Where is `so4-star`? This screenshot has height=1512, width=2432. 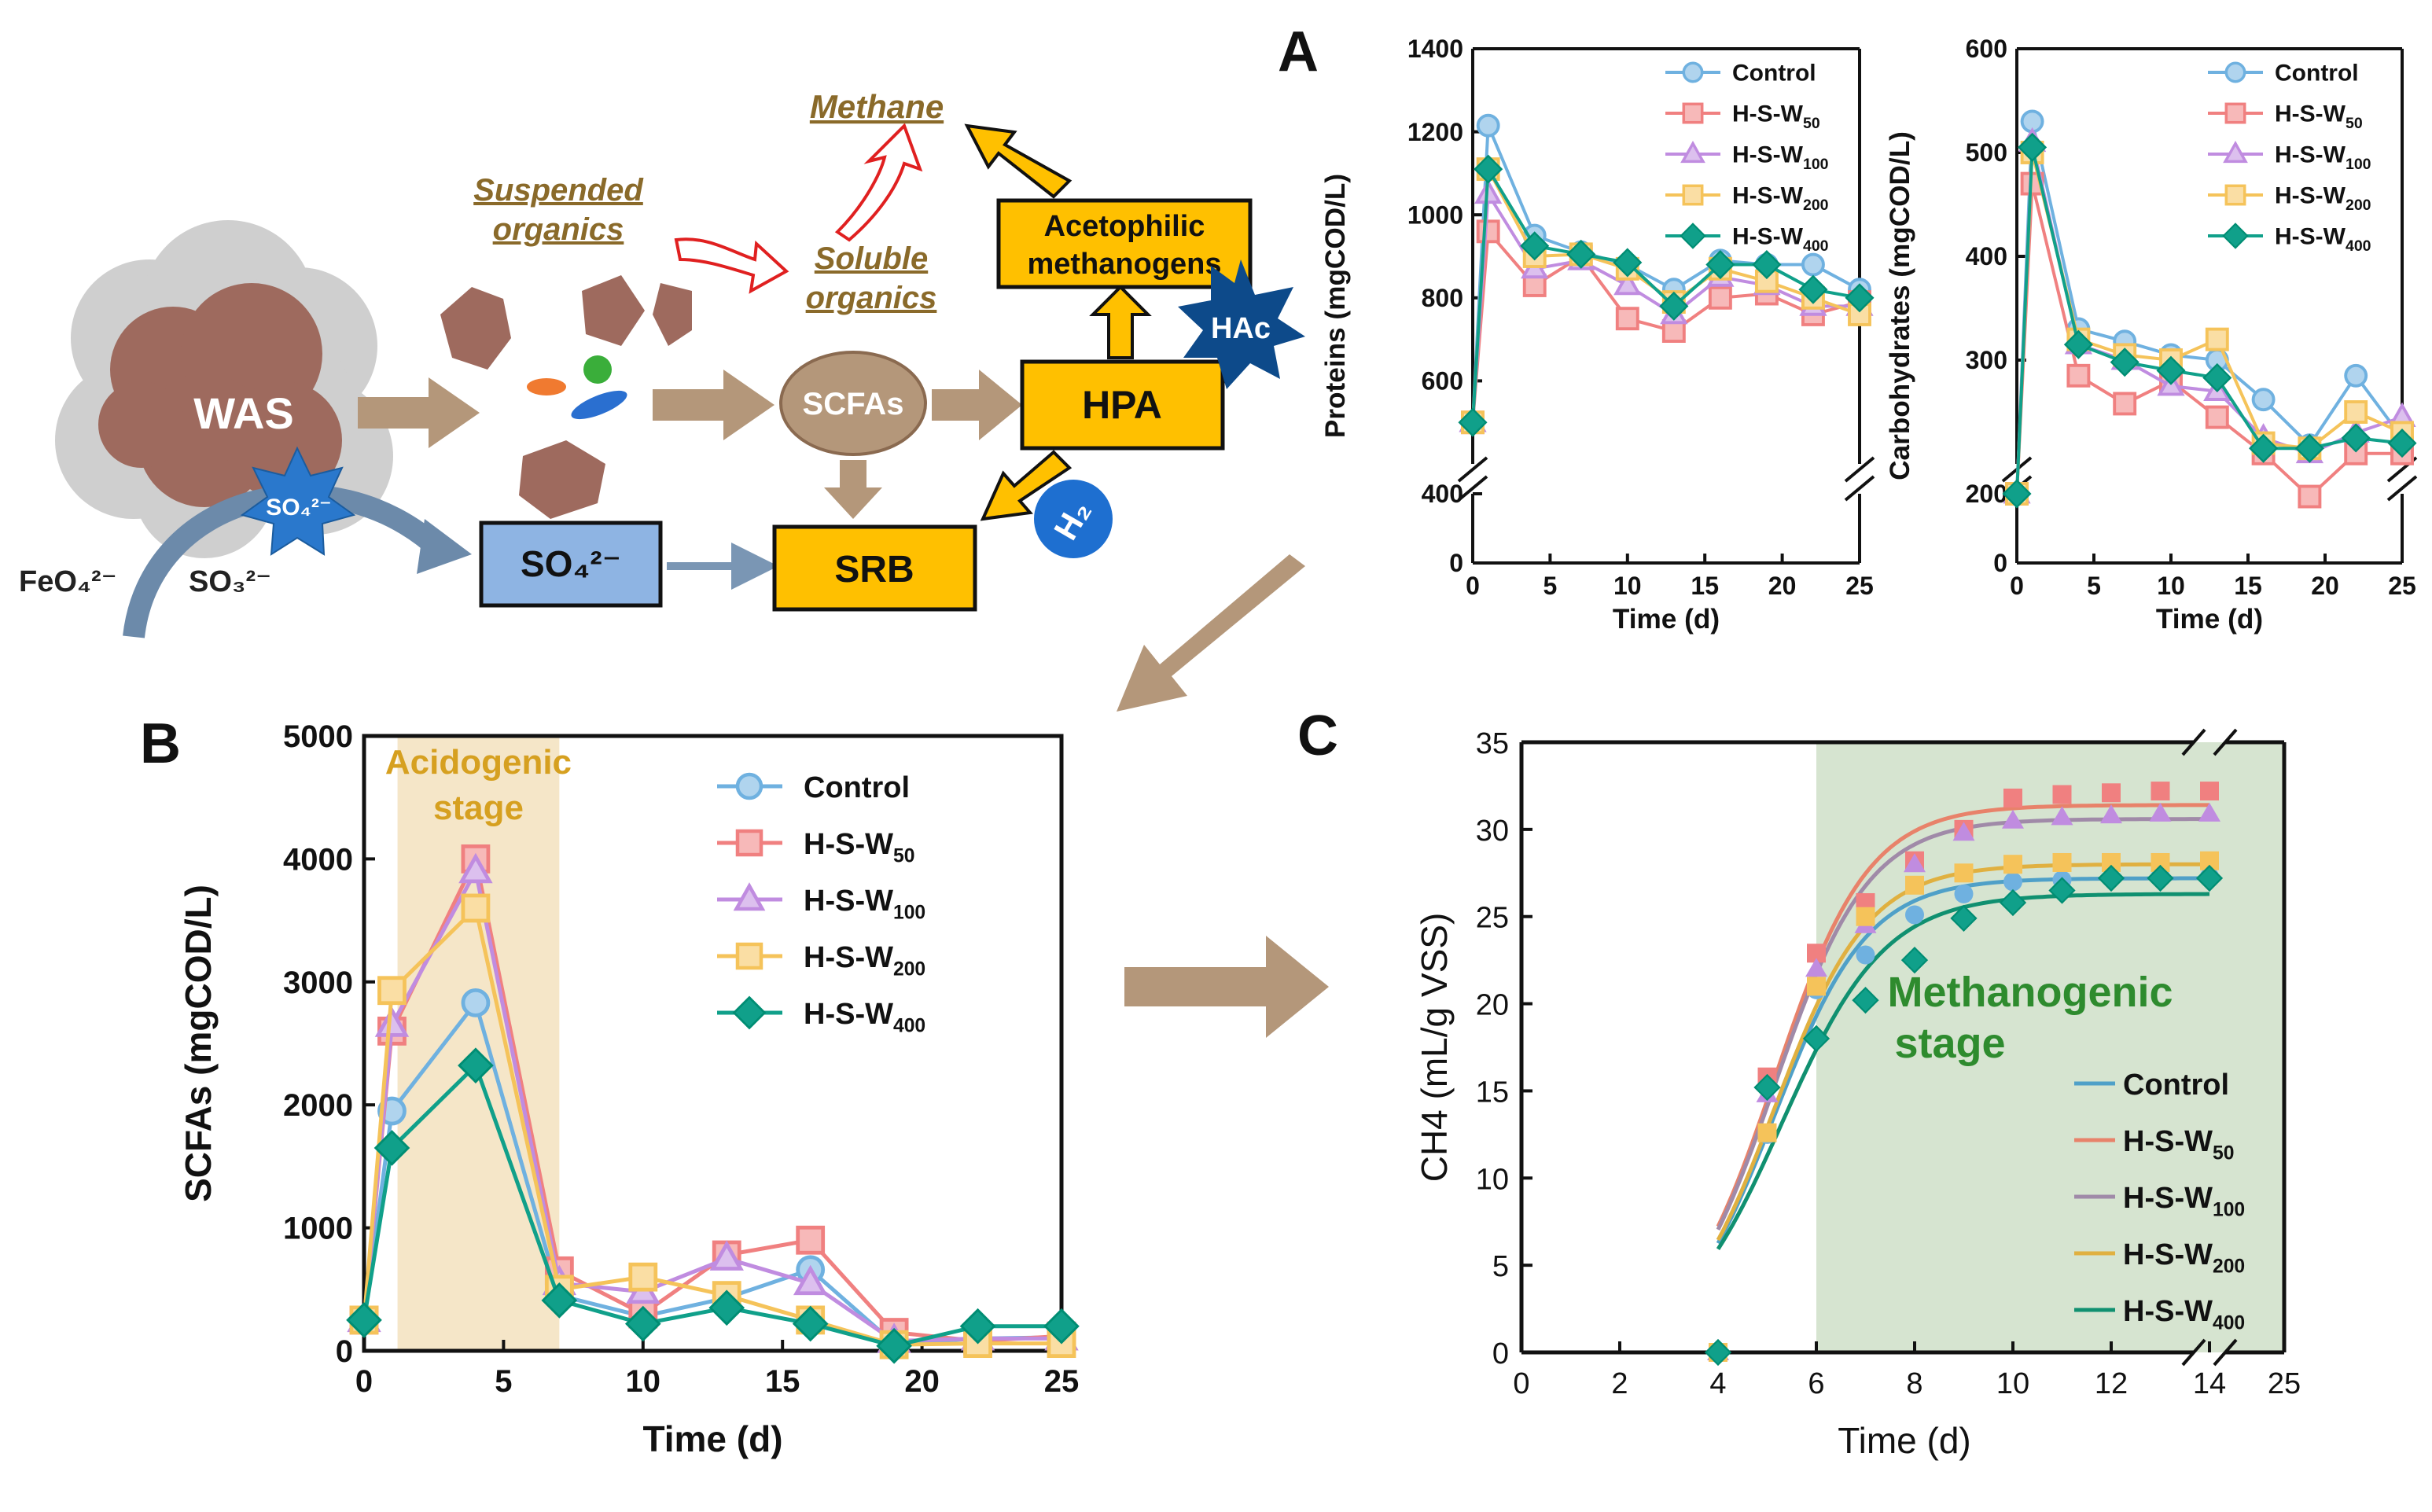 so4-star is located at coordinates (298, 501).